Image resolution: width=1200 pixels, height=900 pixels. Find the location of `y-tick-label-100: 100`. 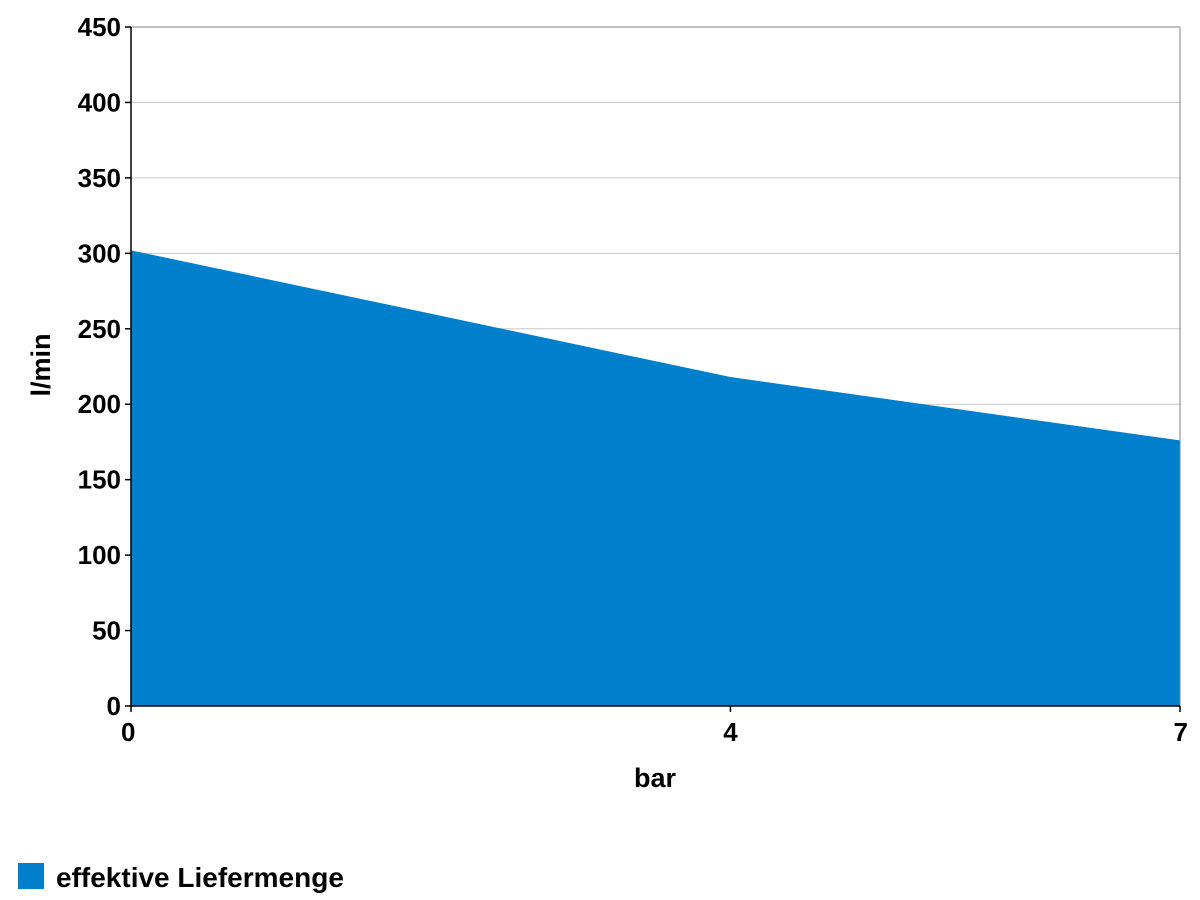

y-tick-label-100: 100 is located at coordinates (99, 555).